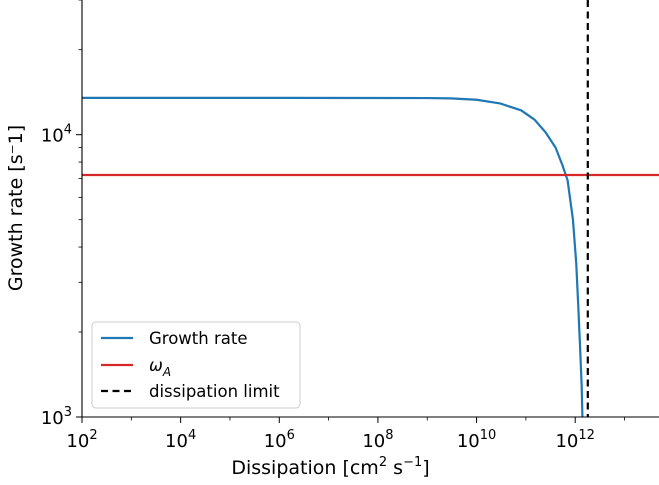 The height and width of the screenshot is (485, 659). I want to click on x-tick-label: 10¹², so click(574, 440).